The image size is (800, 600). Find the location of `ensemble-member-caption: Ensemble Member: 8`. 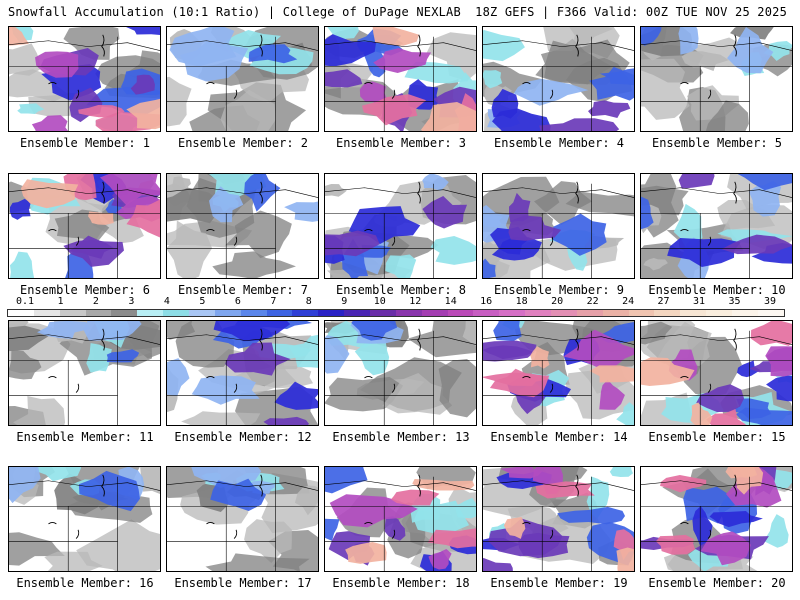

ensemble-member-caption: Ensemble Member: 8 is located at coordinates (401, 290).